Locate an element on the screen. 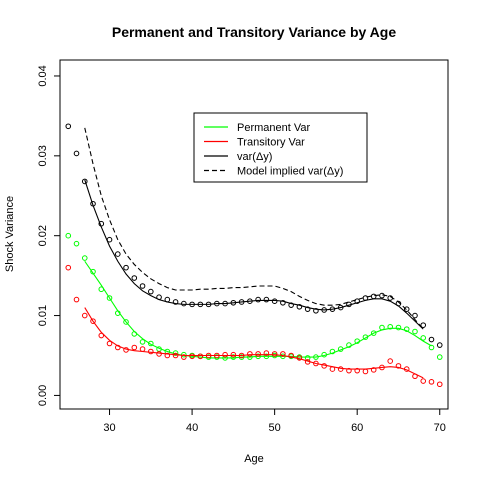 This screenshot has height=480, width=480. x-tick-label: 50 is located at coordinates (275, 428).